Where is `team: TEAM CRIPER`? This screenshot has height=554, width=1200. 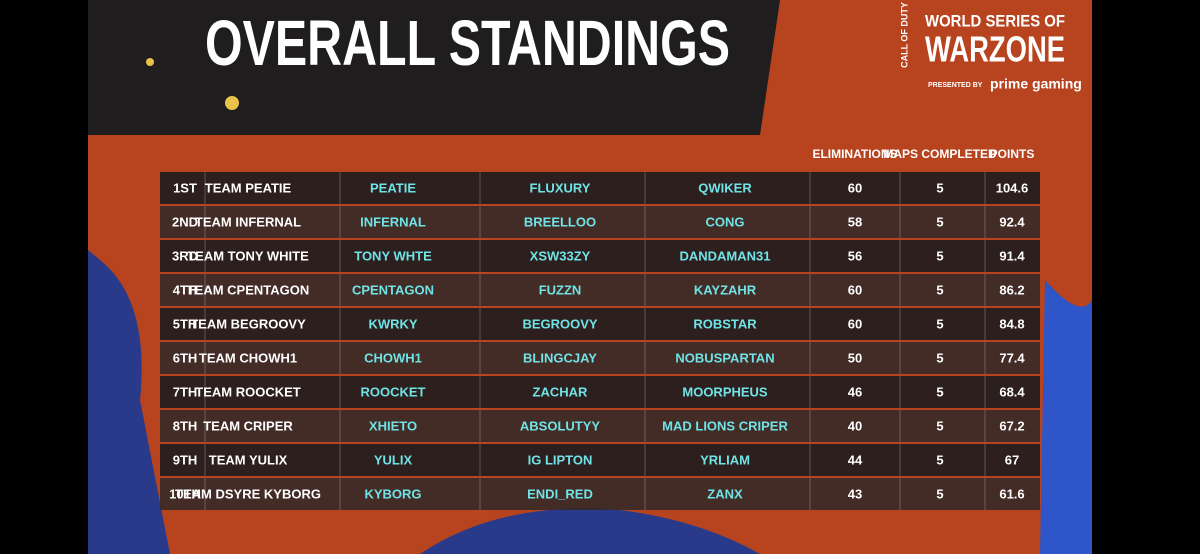
team: TEAM CRIPER is located at coordinates (248, 425).